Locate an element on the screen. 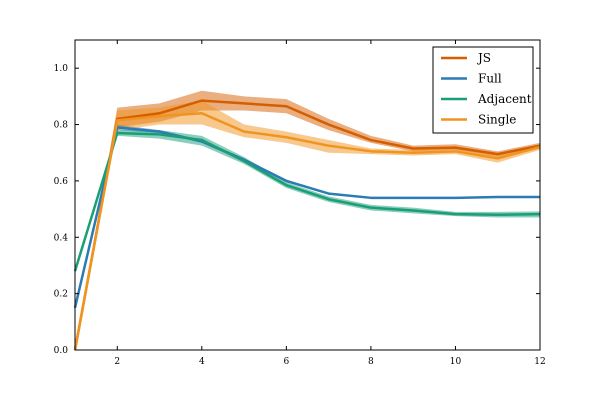 The width and height of the screenshot is (600, 404). legend-label: JS is located at coordinates (483, 58).